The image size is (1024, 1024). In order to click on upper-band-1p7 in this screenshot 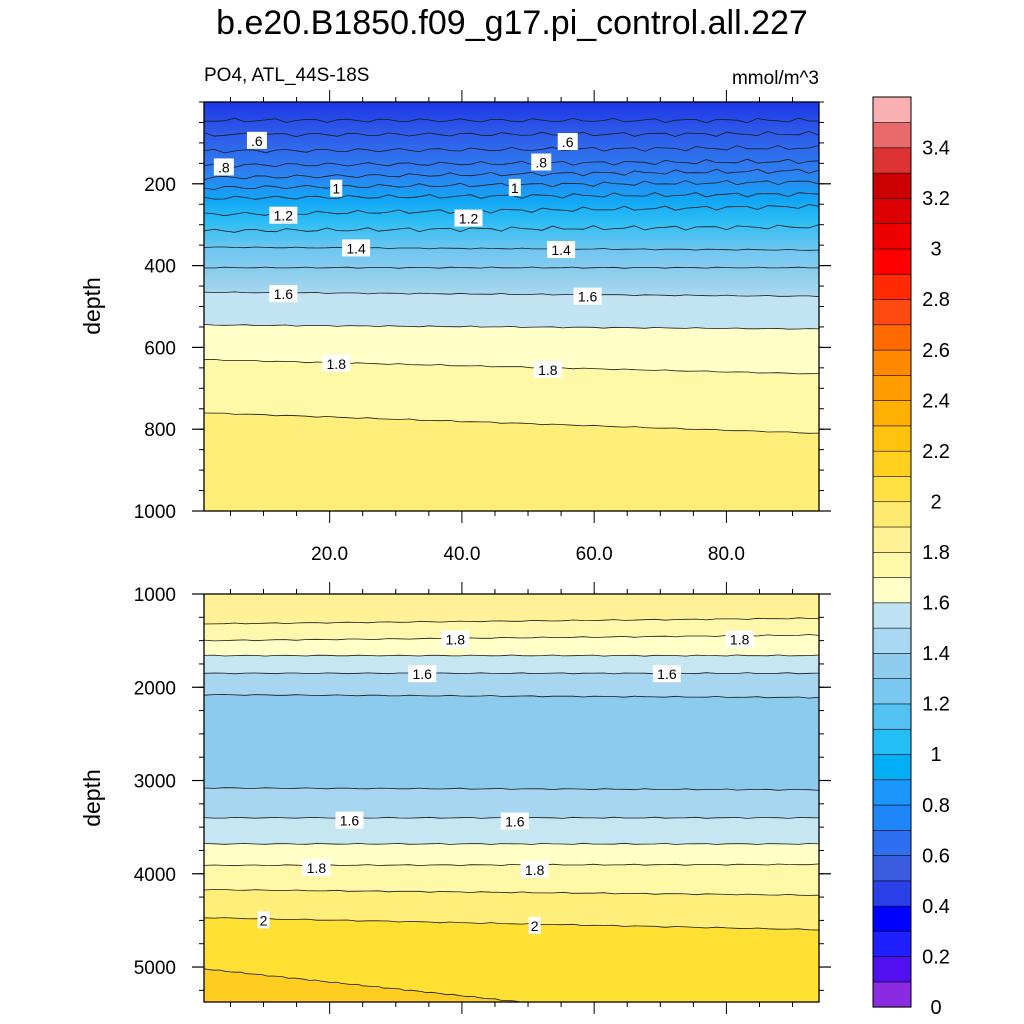, I will do `click(511, 349)`.